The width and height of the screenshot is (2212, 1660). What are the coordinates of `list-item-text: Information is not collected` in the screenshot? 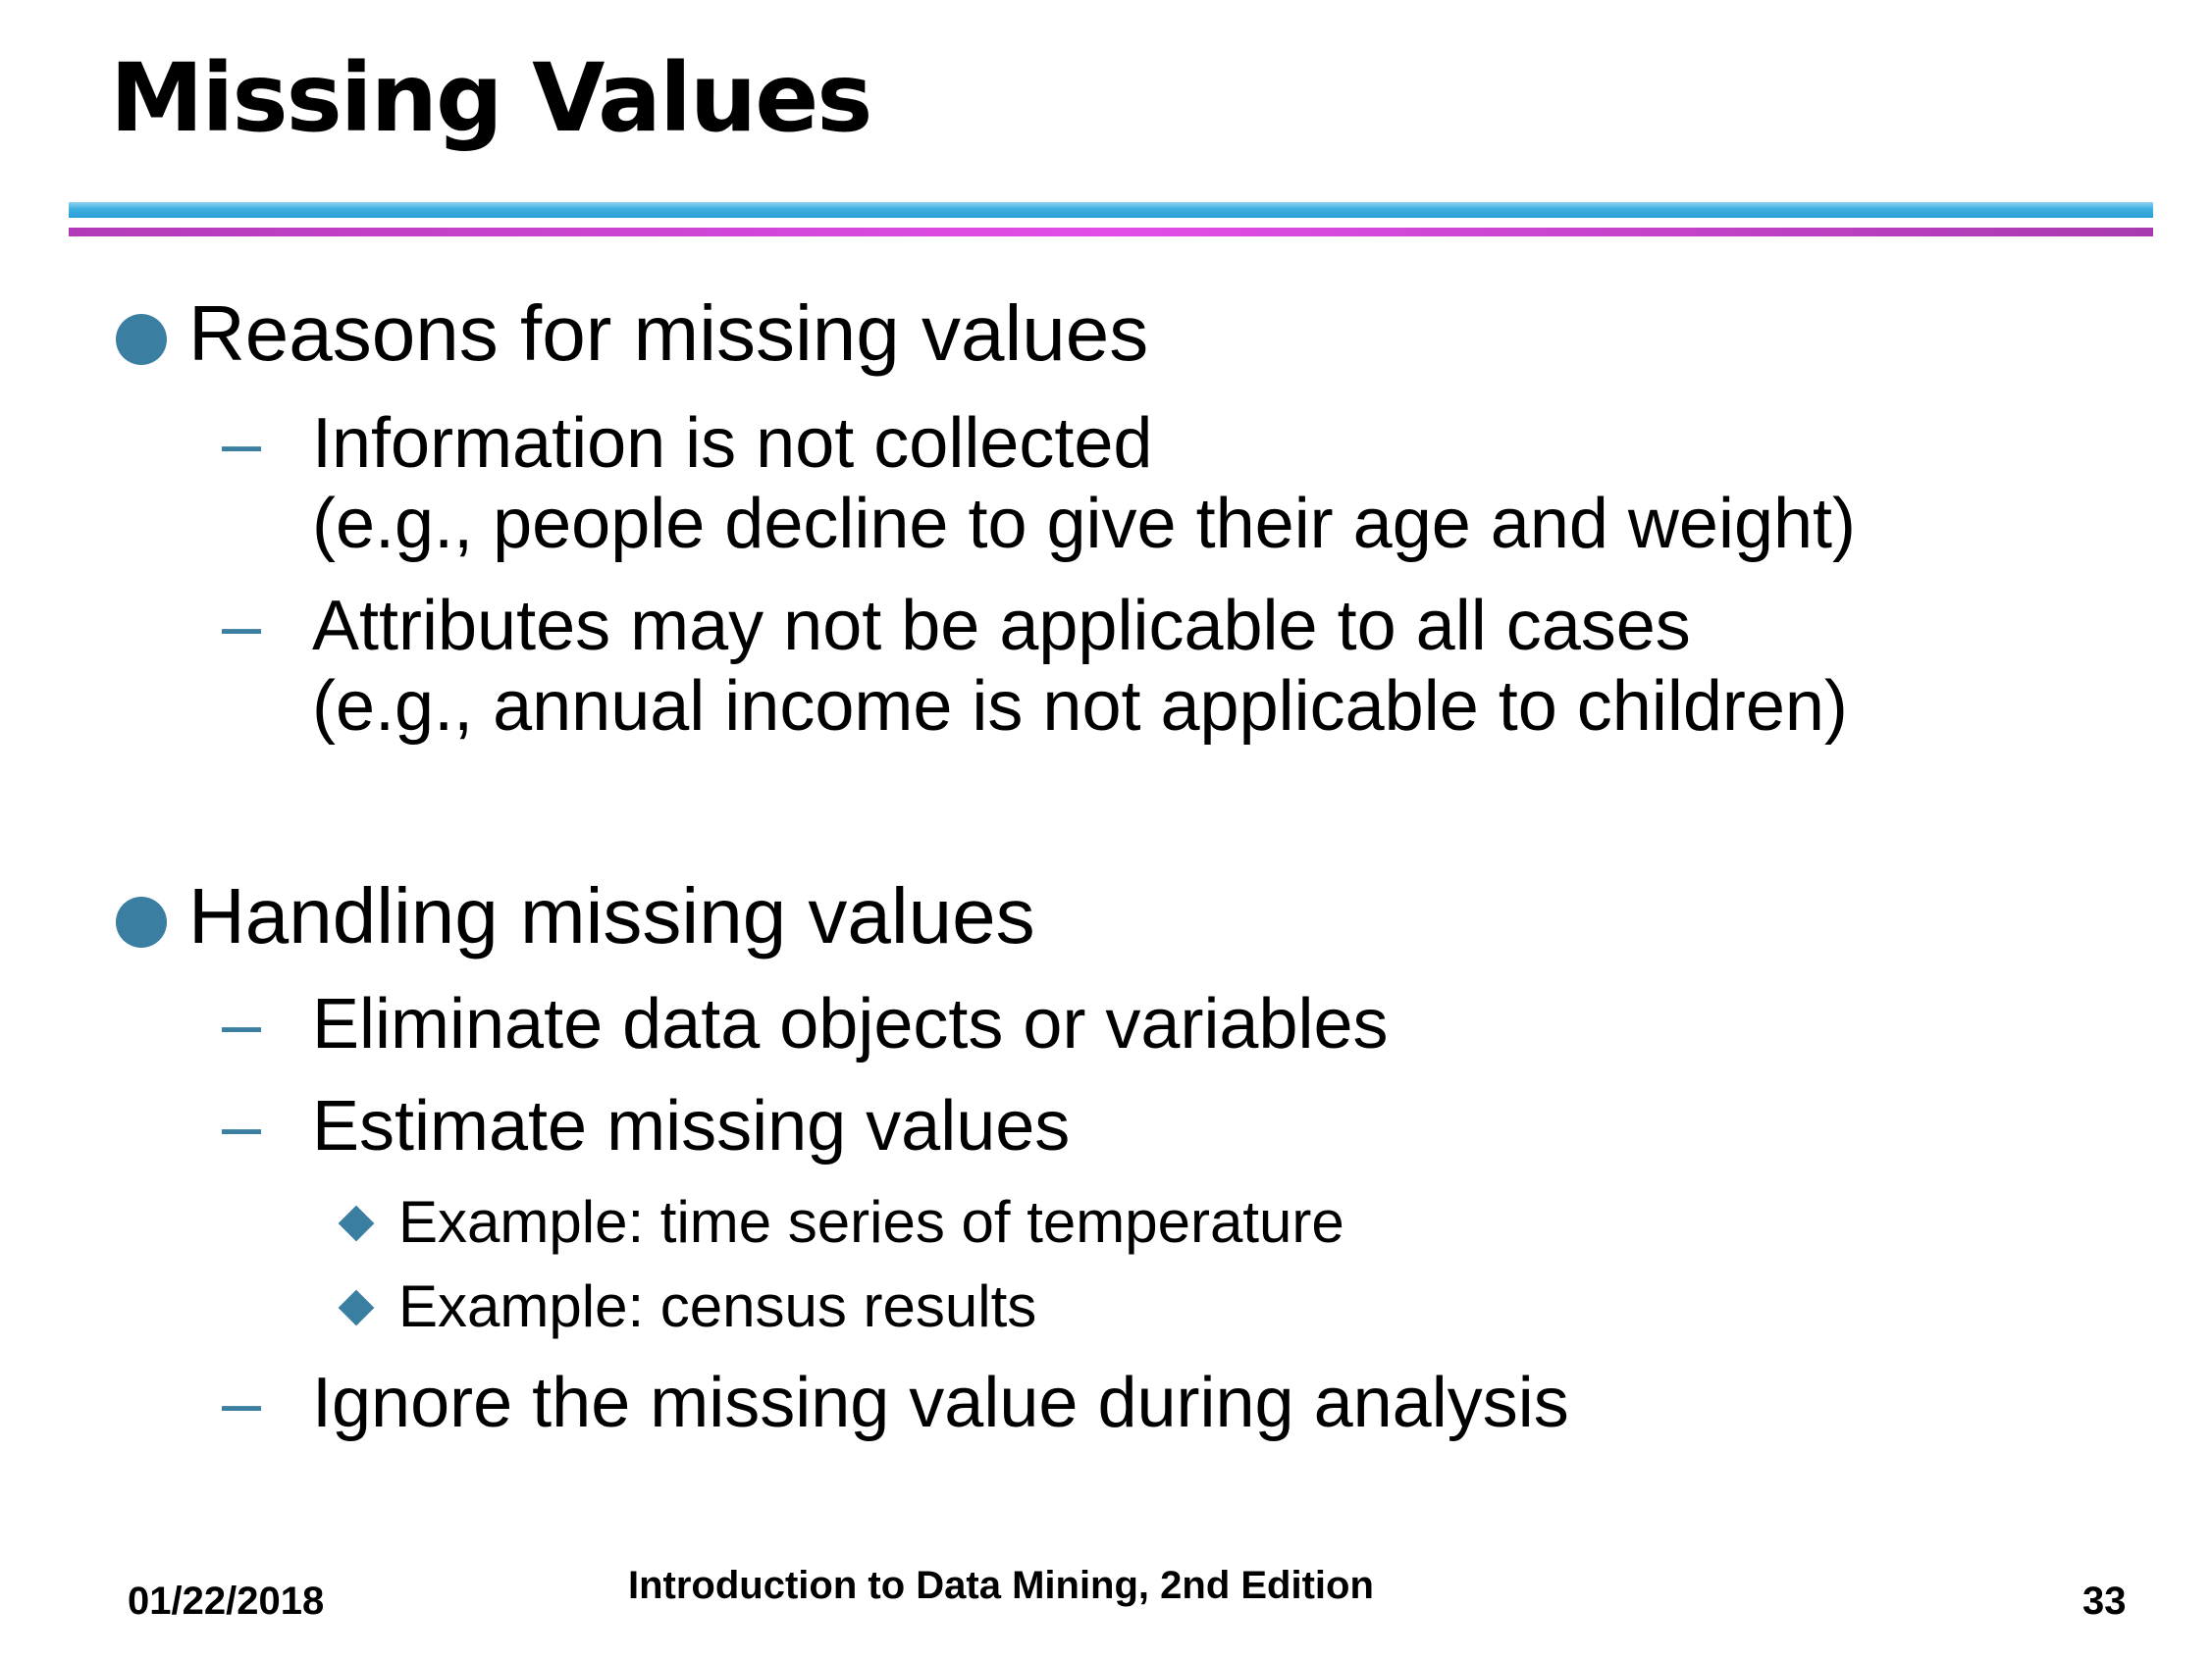 It's located at (732, 443).